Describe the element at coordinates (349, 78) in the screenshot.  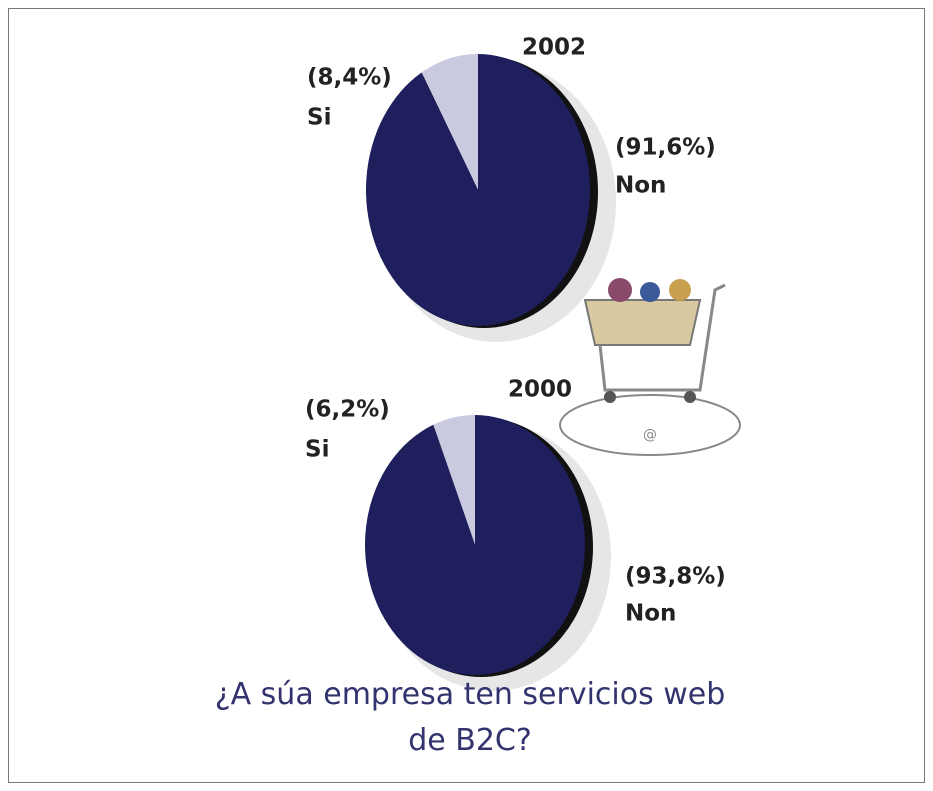
I see `value-label: (8,4%)` at that location.